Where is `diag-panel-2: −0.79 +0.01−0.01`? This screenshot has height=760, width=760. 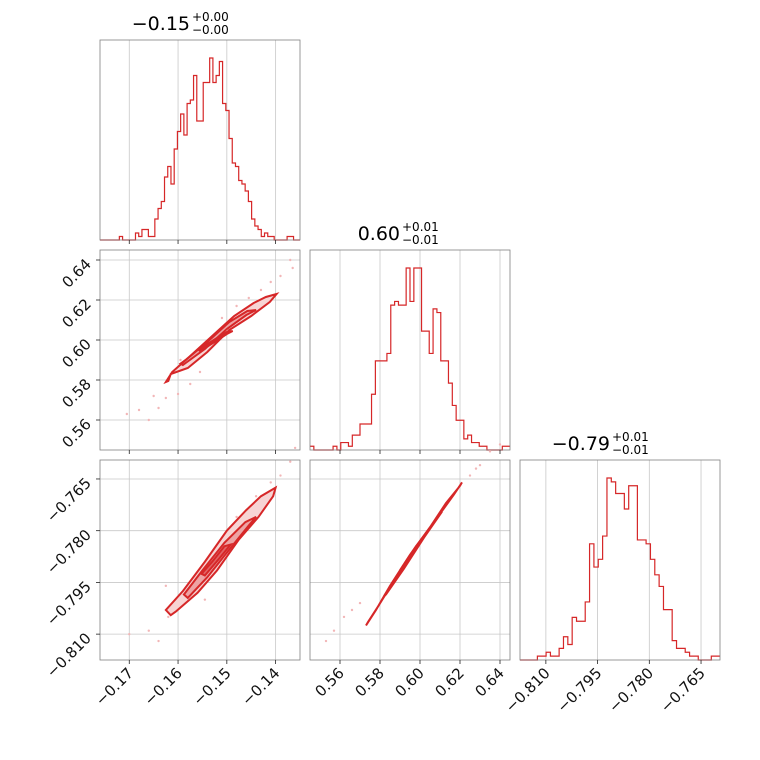 diag-panel-2: −0.79 +0.01−0.01 is located at coordinates (620, 547).